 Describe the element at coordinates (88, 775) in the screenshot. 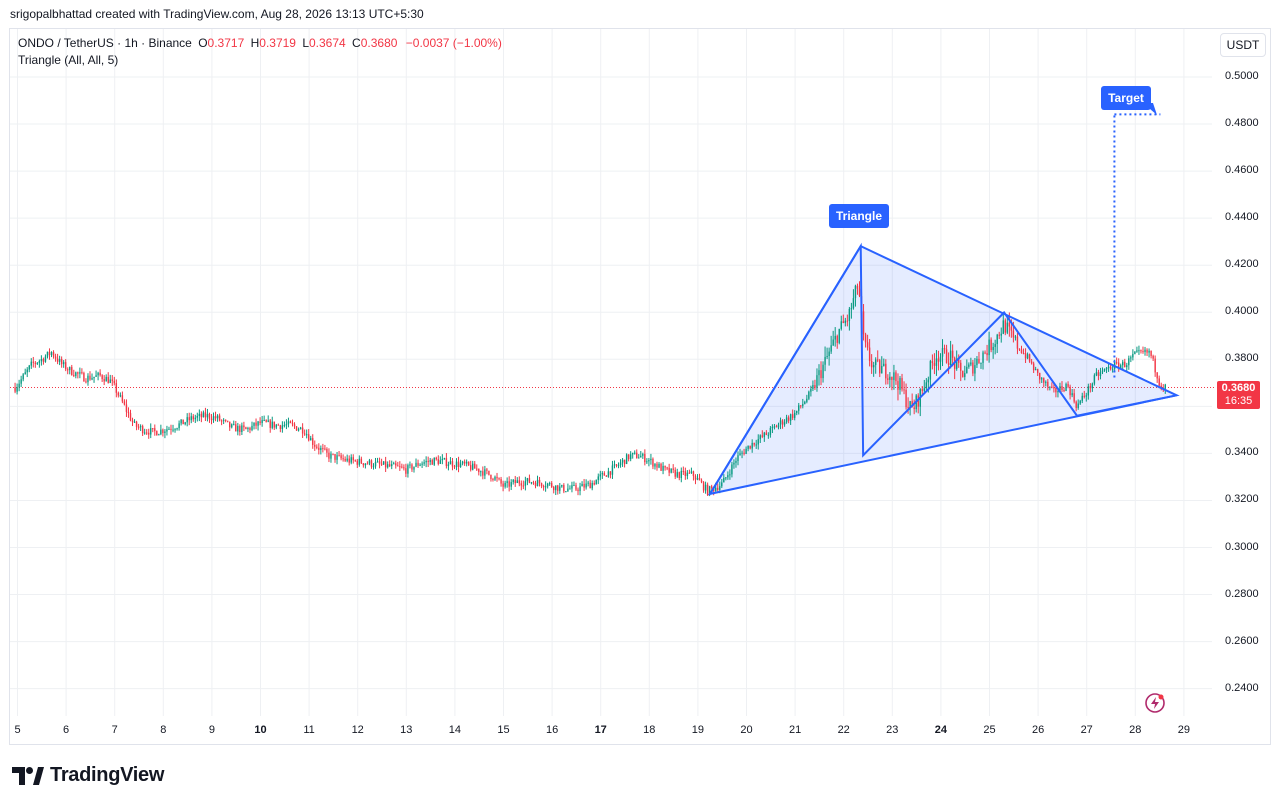

I see `tradingview-logo: TradingView` at that location.